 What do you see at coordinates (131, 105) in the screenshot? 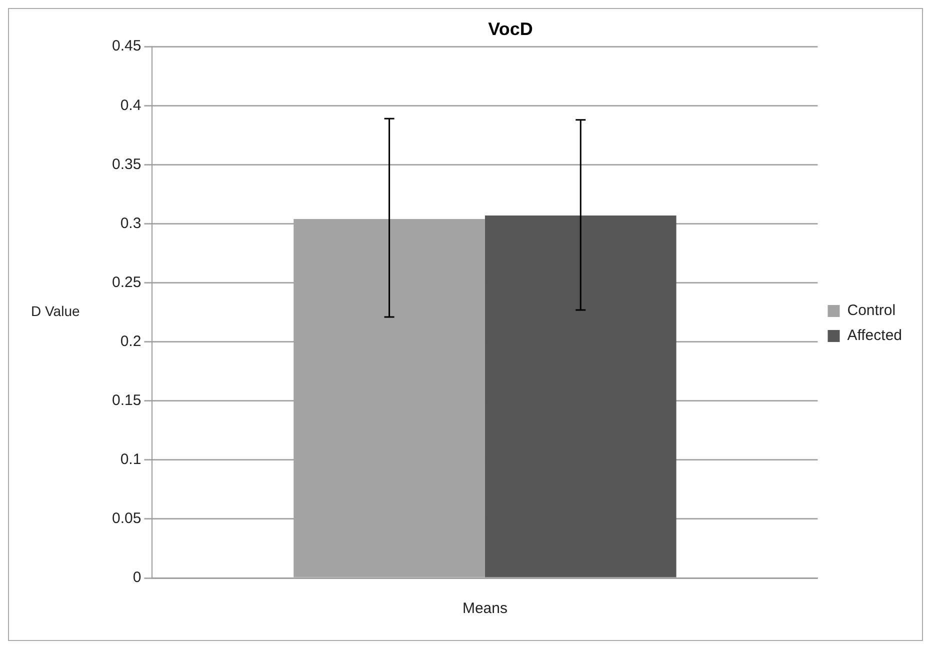
I see `y-tick-label: 0.4` at bounding box center [131, 105].